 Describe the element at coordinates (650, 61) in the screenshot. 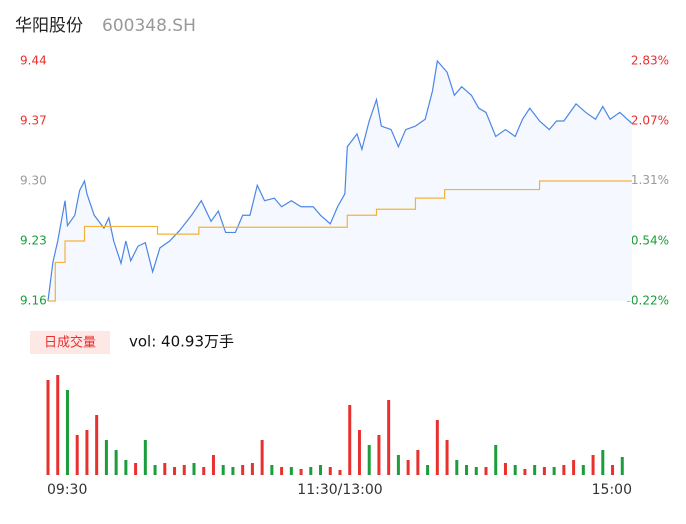

I see `y2-tick-label: 2.83%` at that location.